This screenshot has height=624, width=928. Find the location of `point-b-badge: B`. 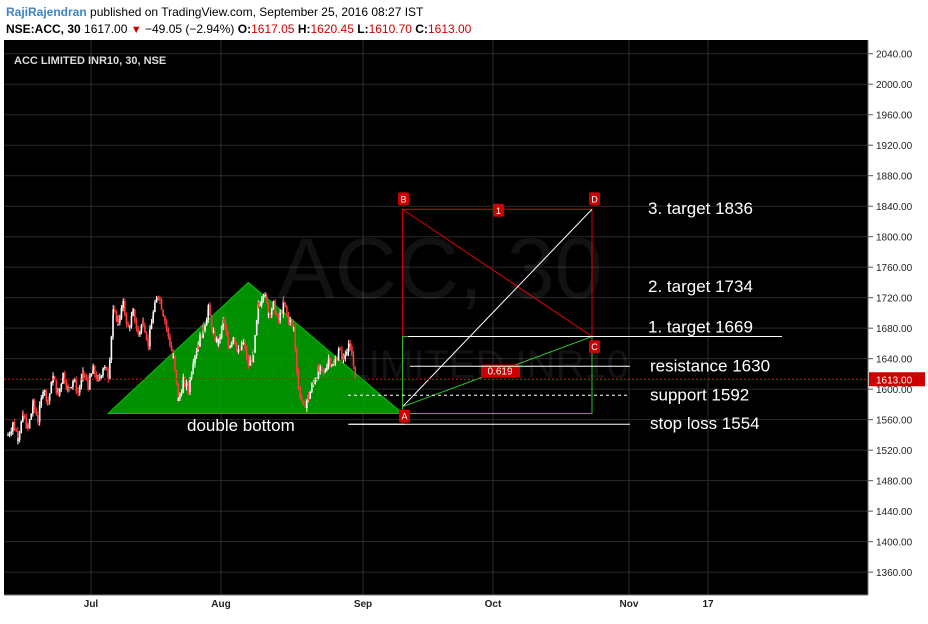

point-b-badge: B is located at coordinates (403, 199).